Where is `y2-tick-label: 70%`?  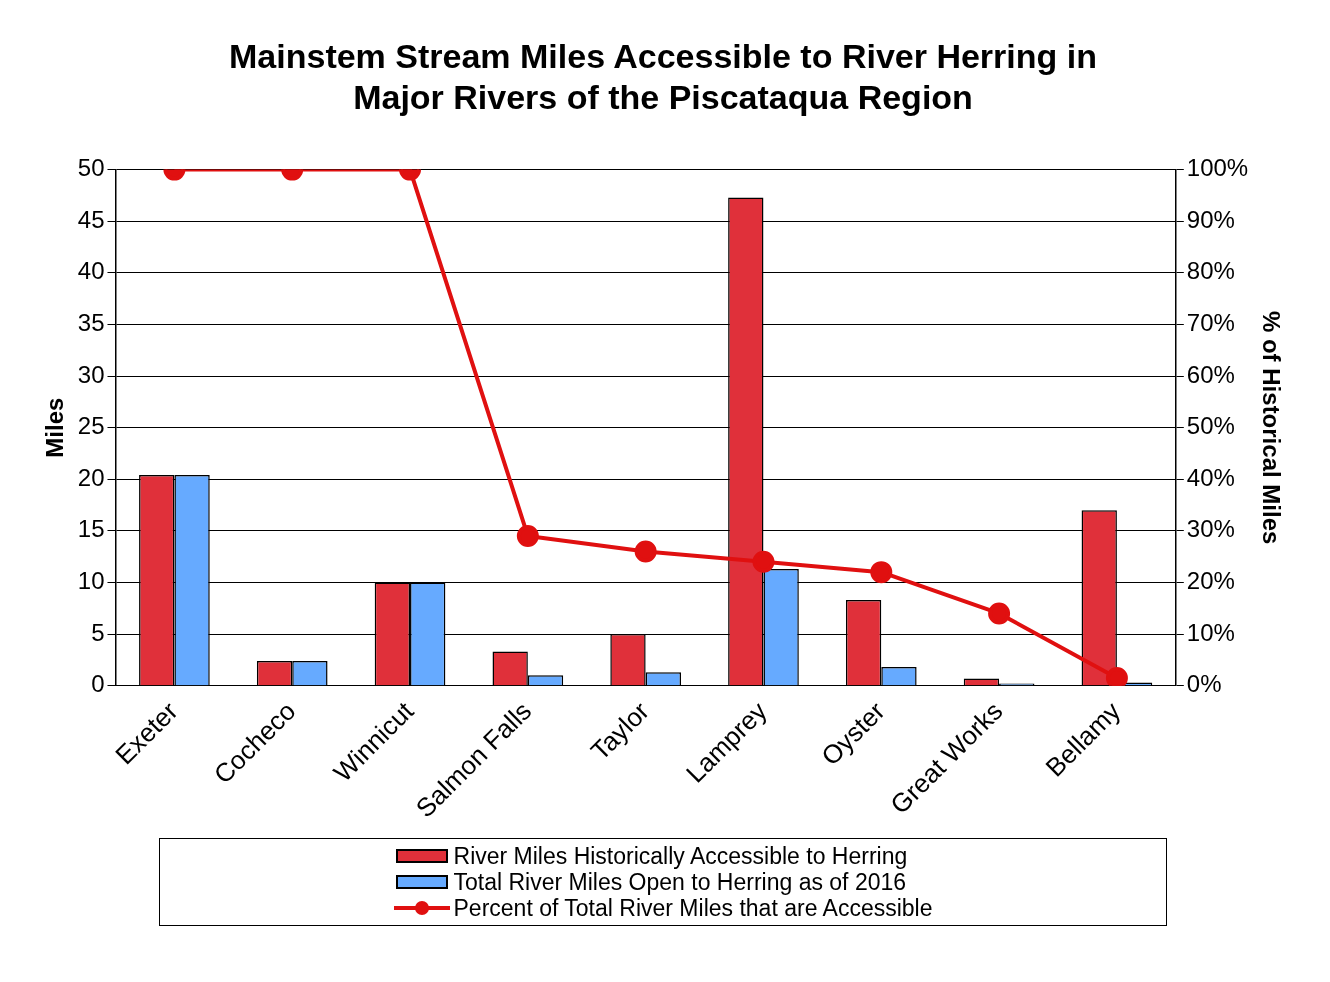 y2-tick-label: 70% is located at coordinates (1210, 323).